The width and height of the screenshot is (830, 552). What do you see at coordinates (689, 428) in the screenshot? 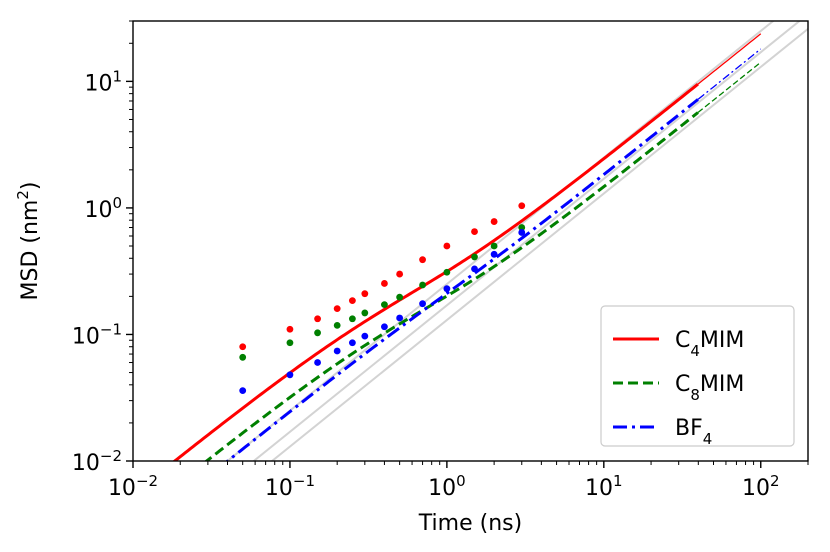
I see `legend-label-bf4-pre: BF` at bounding box center [689, 428].